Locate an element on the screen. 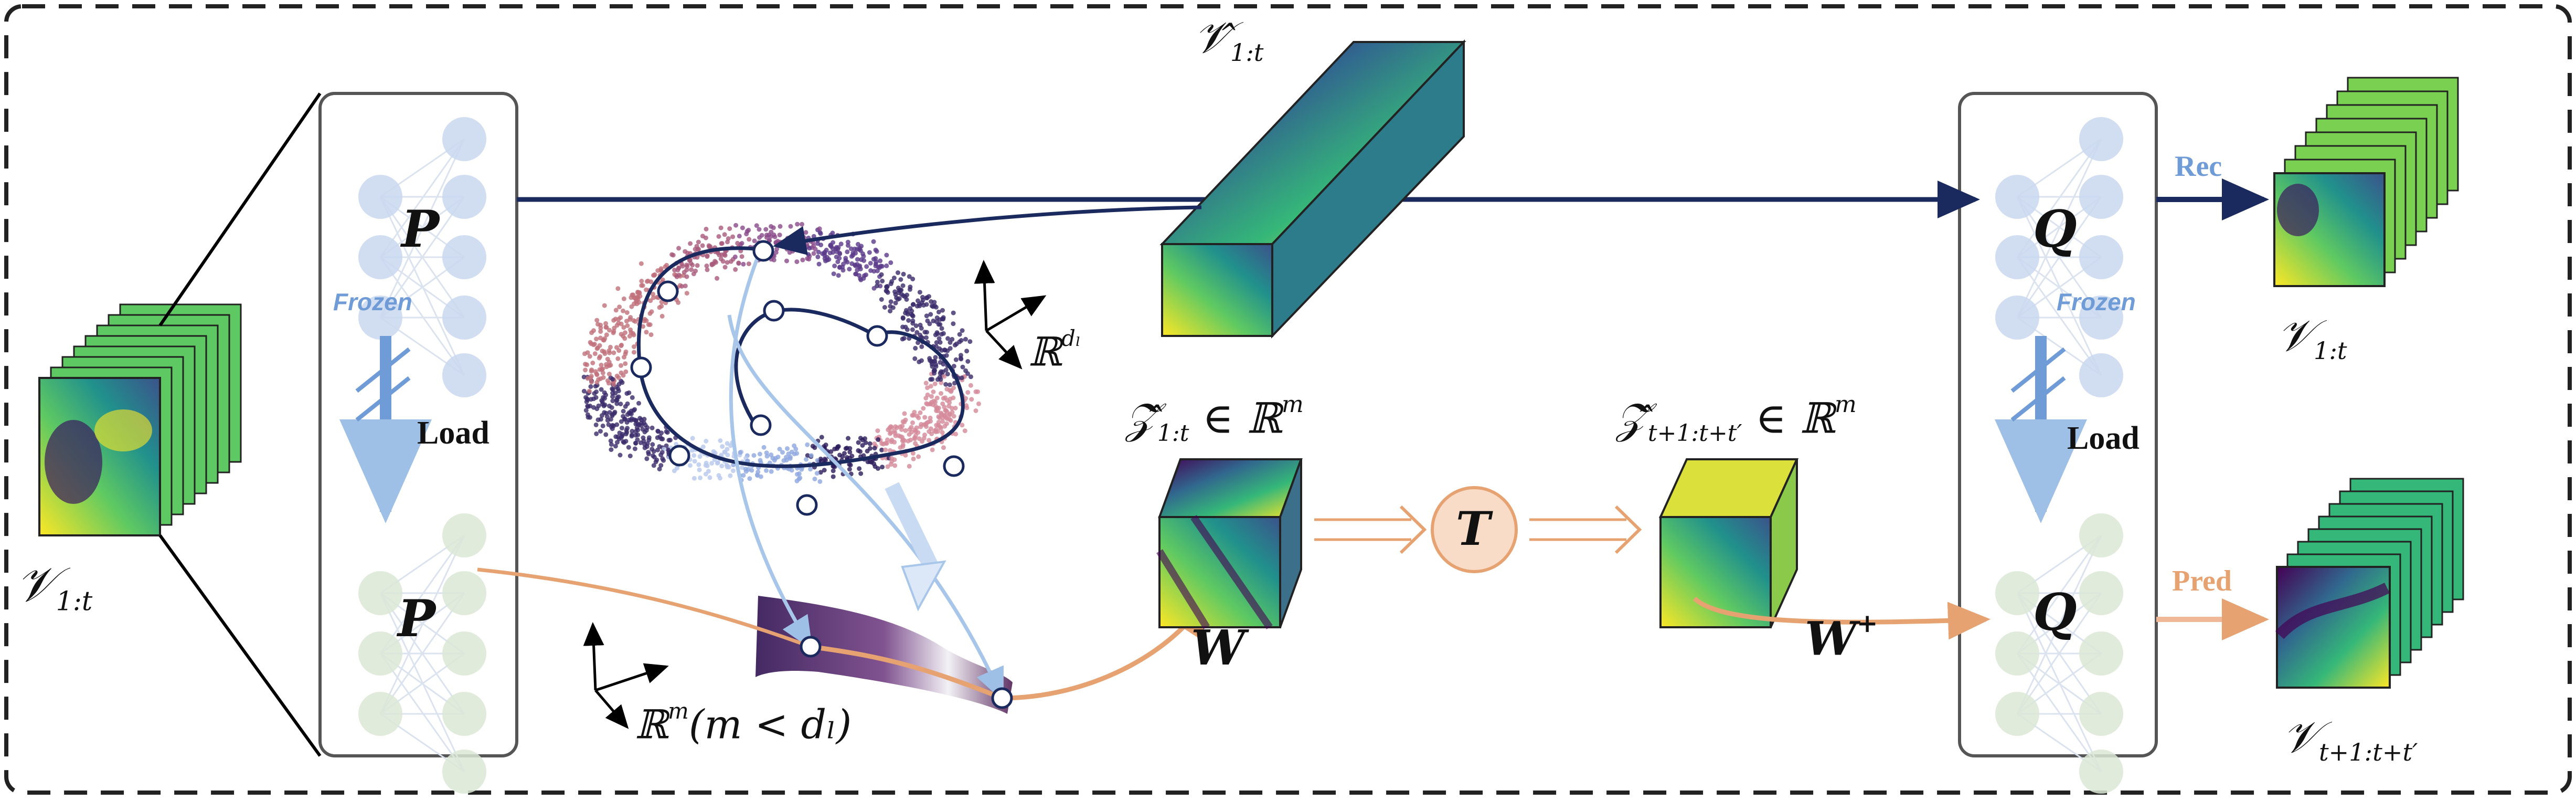 The height and width of the screenshot is (801, 2576). w-plus-label: W+ is located at coordinates (1841, 637).